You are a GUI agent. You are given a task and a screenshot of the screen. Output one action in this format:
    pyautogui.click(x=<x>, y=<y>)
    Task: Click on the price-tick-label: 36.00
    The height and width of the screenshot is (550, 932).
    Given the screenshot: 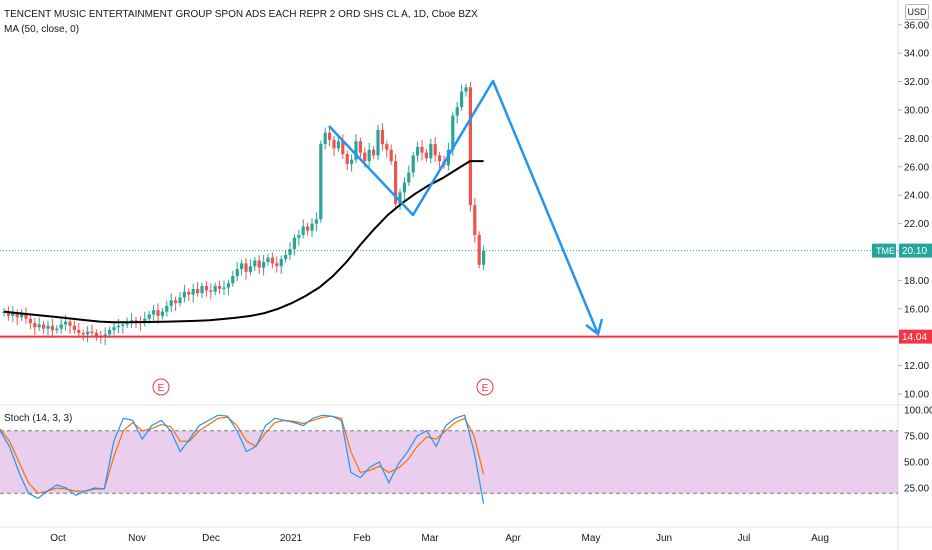 What is the action you would take?
    pyautogui.click(x=916, y=25)
    